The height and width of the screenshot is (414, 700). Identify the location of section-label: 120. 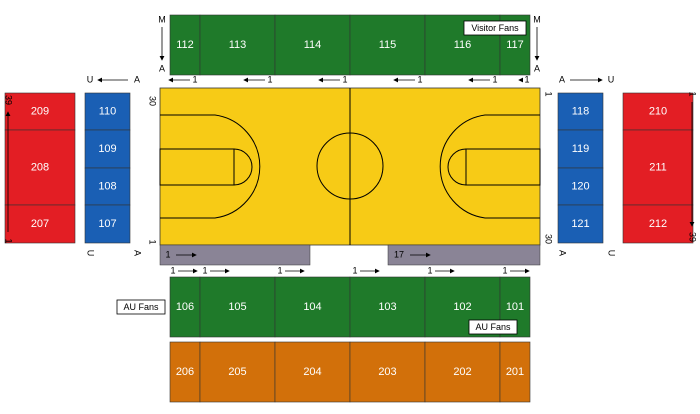
(580, 186).